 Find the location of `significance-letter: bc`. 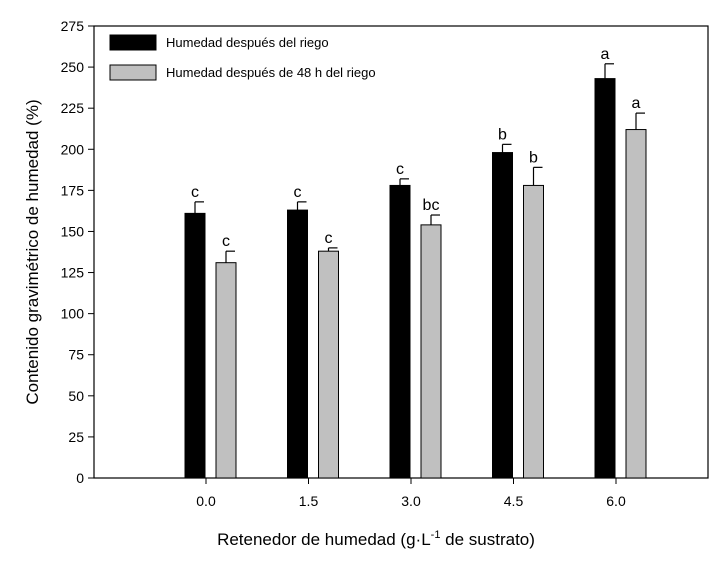

significance-letter: bc is located at coordinates (431, 205).